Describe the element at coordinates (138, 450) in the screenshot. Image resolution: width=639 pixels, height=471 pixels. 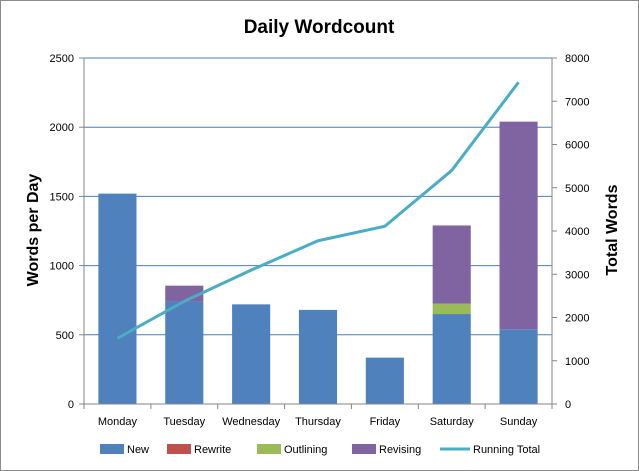
I see `legend-label: New` at that location.